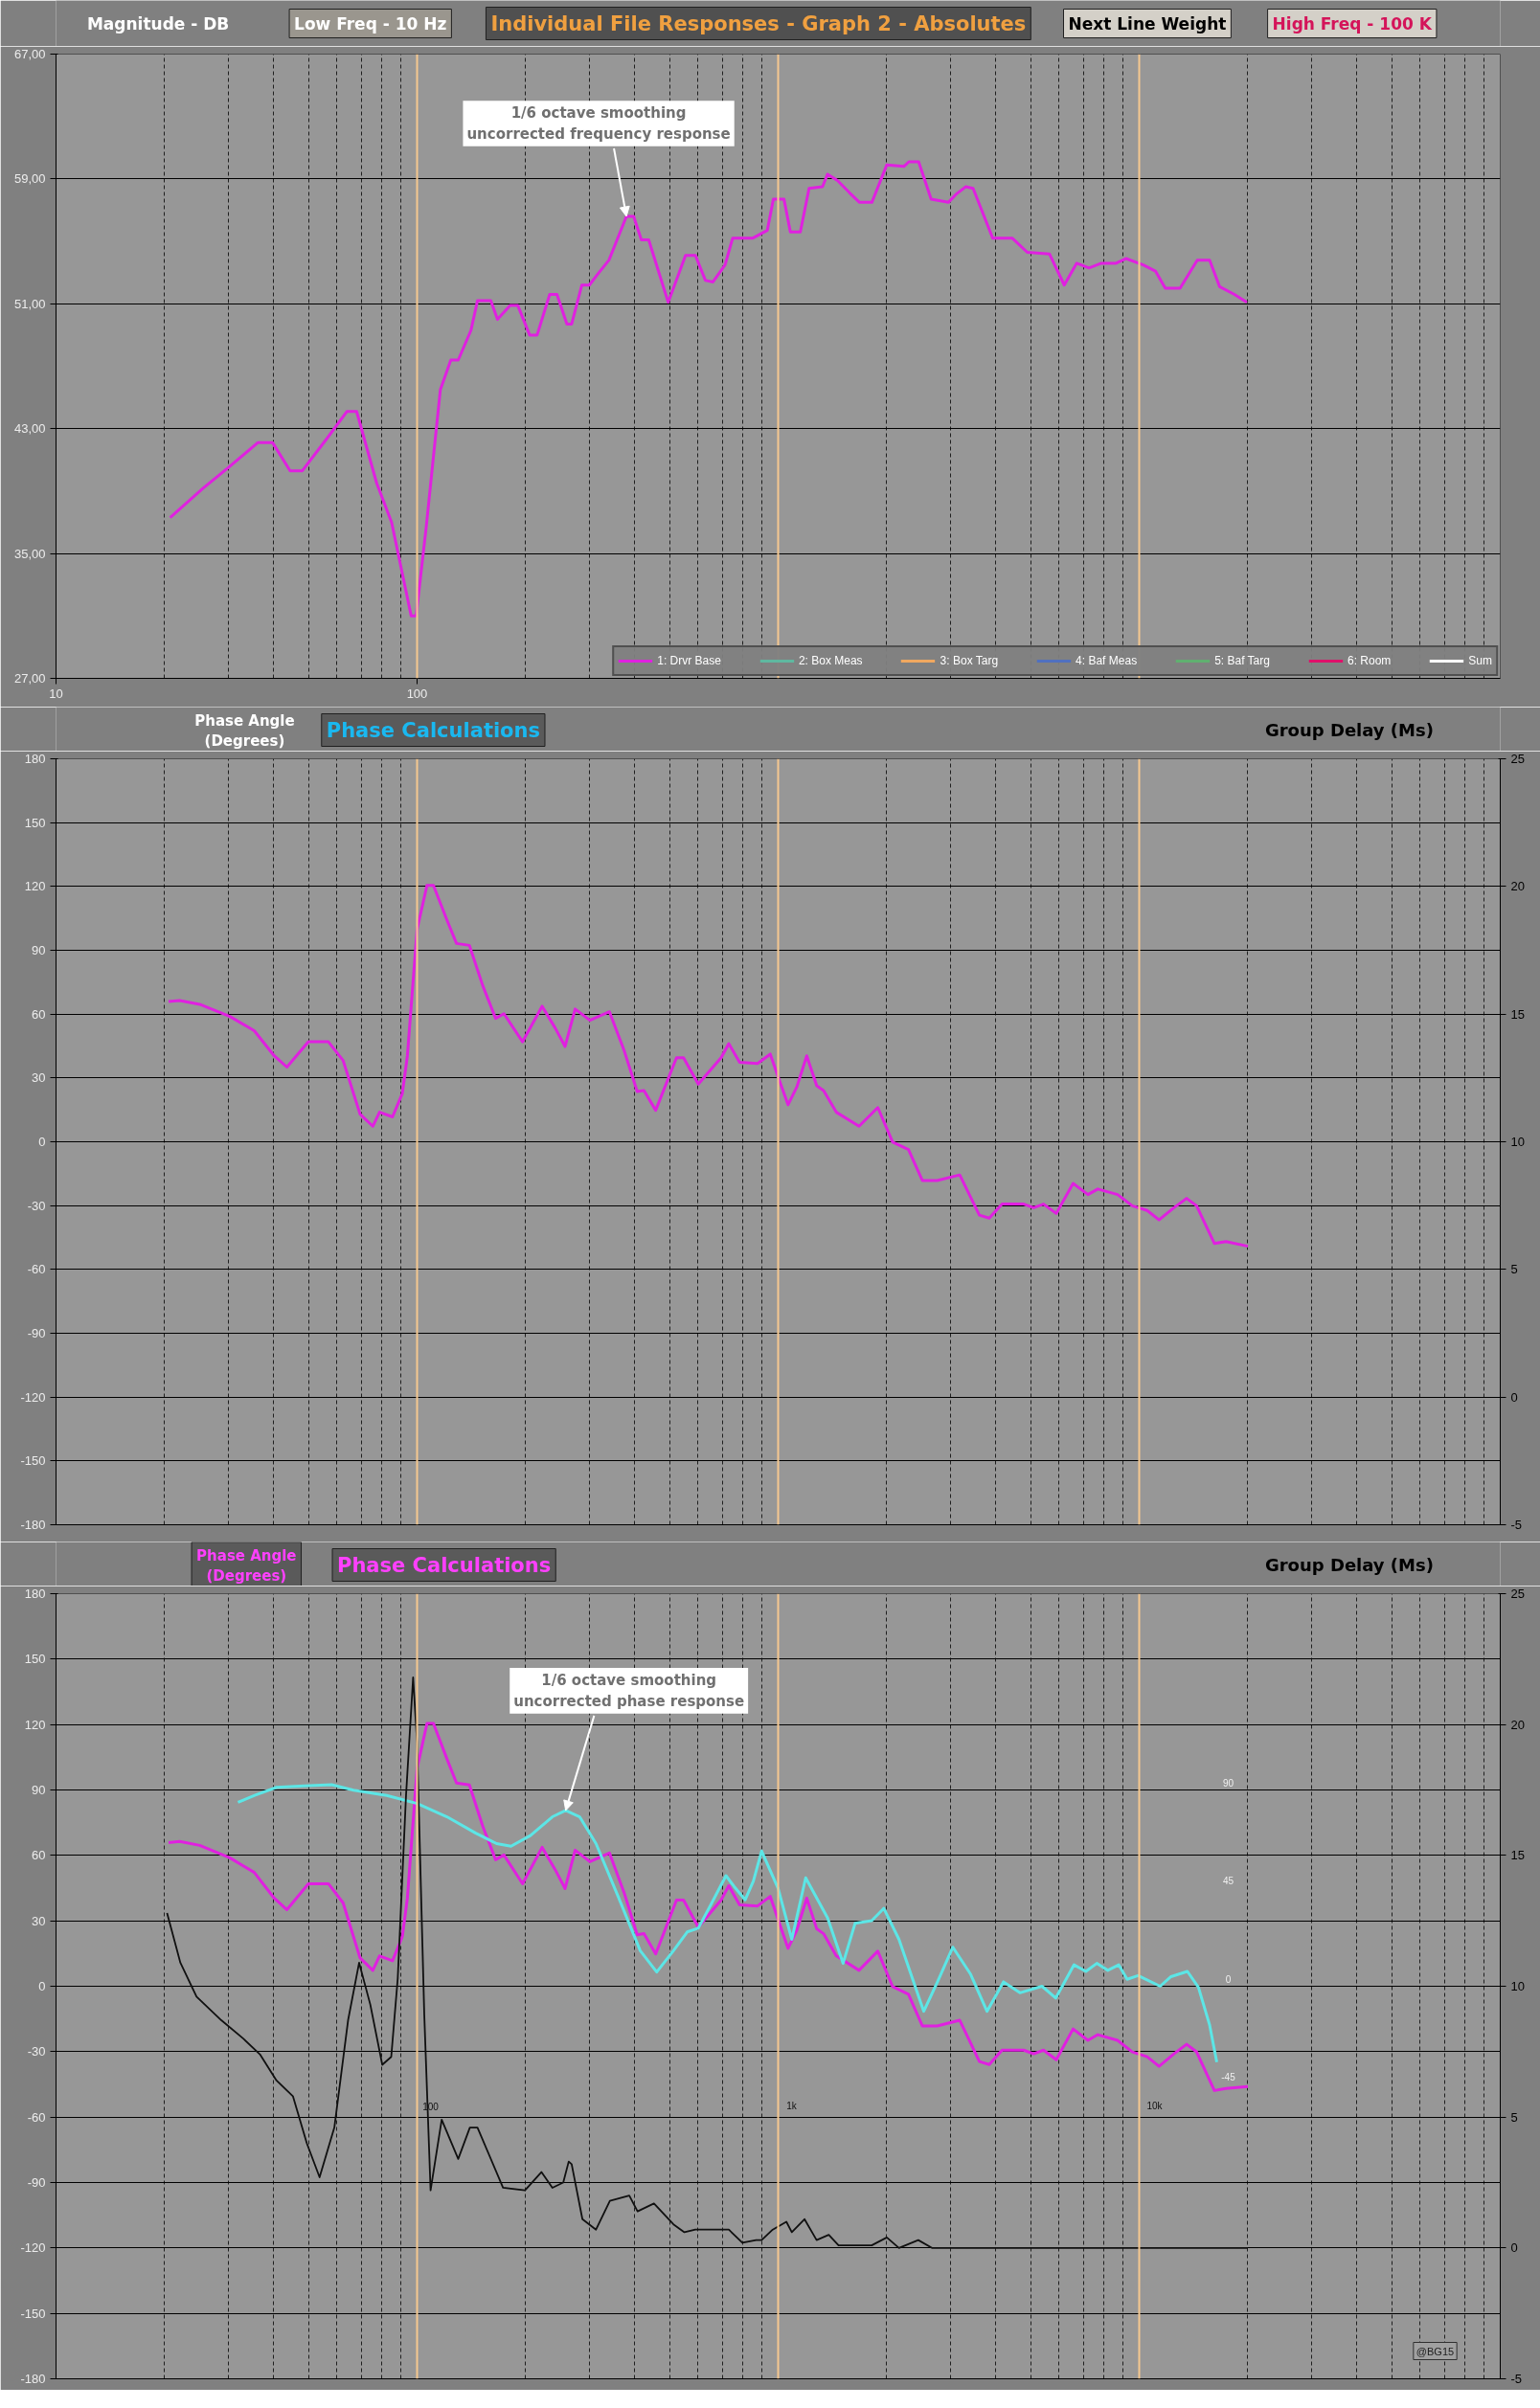 The image size is (1540, 2408). Describe the element at coordinates (1435, 2351) in the screenshot. I see `annotation: @BG15` at that location.